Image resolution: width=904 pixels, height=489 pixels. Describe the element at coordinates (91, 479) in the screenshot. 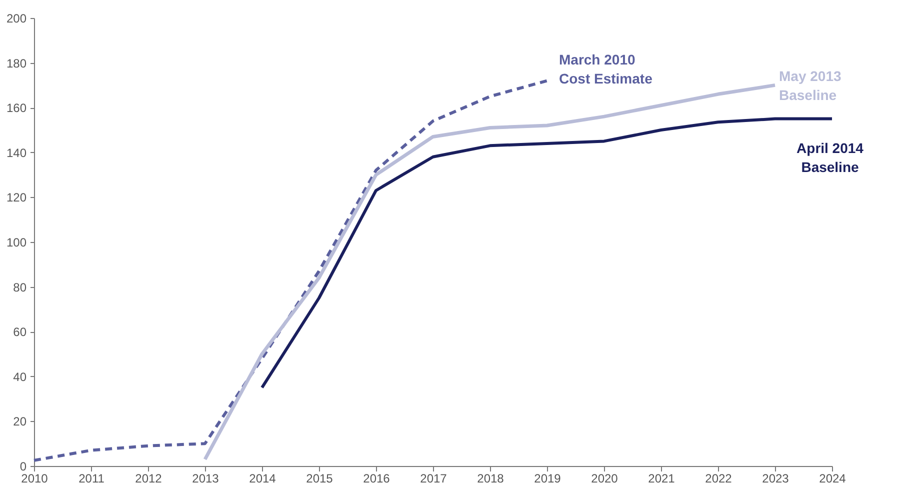

I see `x-tick-label: 2011` at that location.